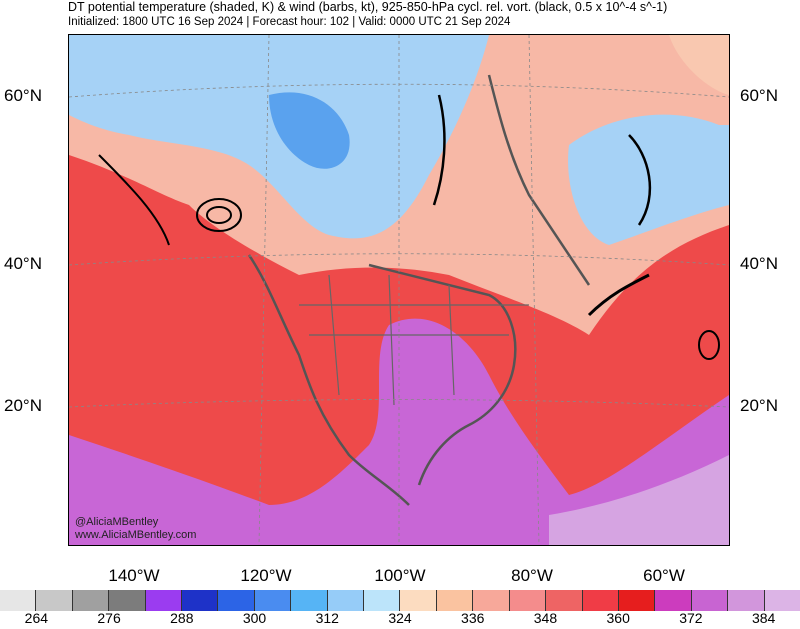  I want to click on colorbar-tick-label: 288, so click(182, 618).